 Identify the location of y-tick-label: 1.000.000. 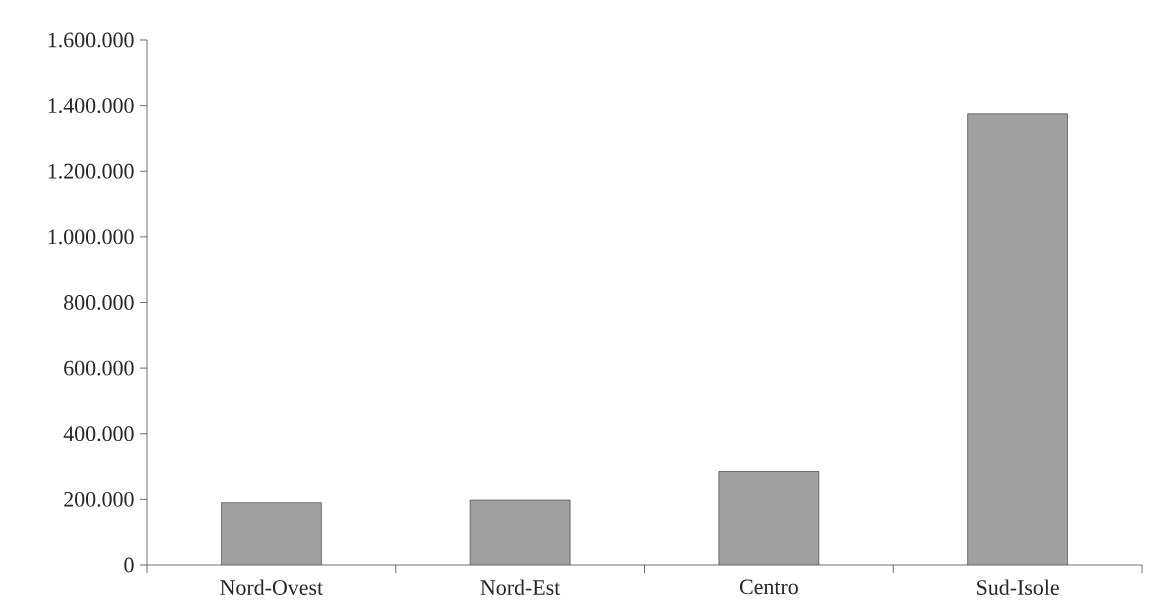
(91, 237).